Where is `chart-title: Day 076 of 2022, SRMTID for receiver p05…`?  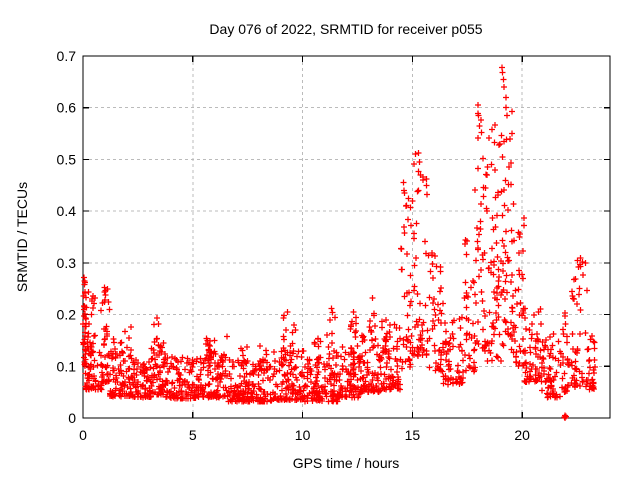
chart-title: Day 076 of 2022, SRMTID for receiver p05… is located at coordinates (345, 29).